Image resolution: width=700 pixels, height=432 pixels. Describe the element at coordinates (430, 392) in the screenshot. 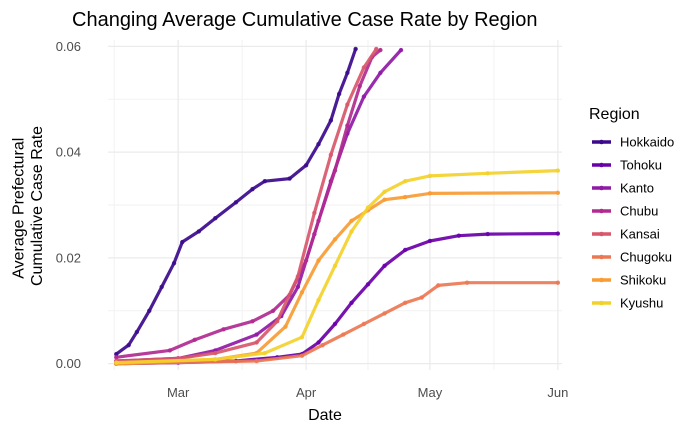

I see `x-tick-label: May` at that location.